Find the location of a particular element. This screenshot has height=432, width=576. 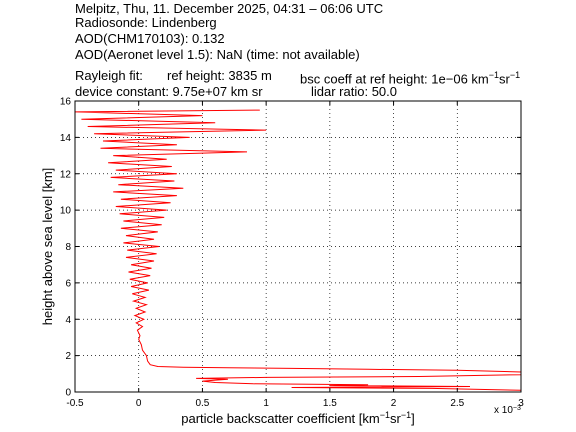

y-tick-label: 0 is located at coordinates (68, 393).